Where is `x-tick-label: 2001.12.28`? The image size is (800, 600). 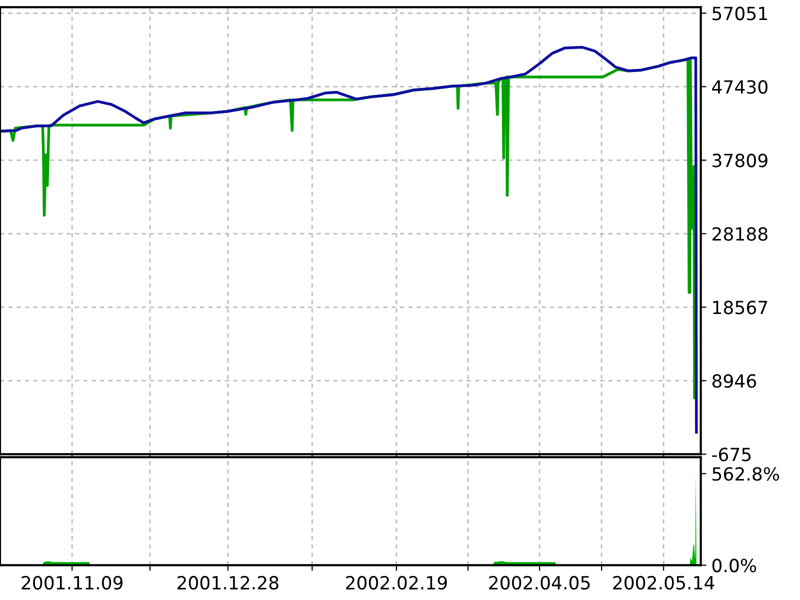
x-tick-label: 2001.12.28 is located at coordinates (228, 583).